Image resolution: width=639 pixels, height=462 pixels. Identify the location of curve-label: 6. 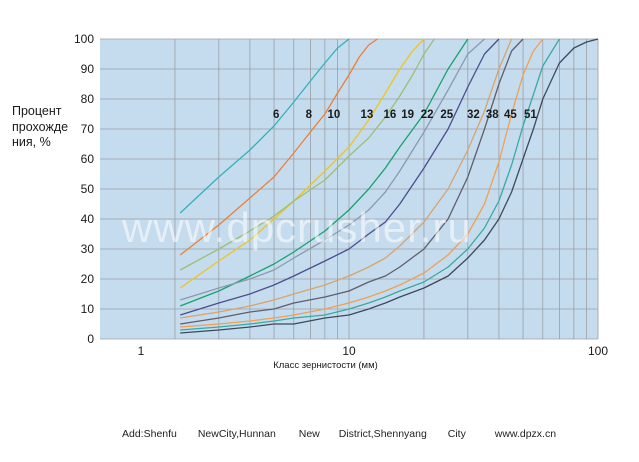
(276, 115).